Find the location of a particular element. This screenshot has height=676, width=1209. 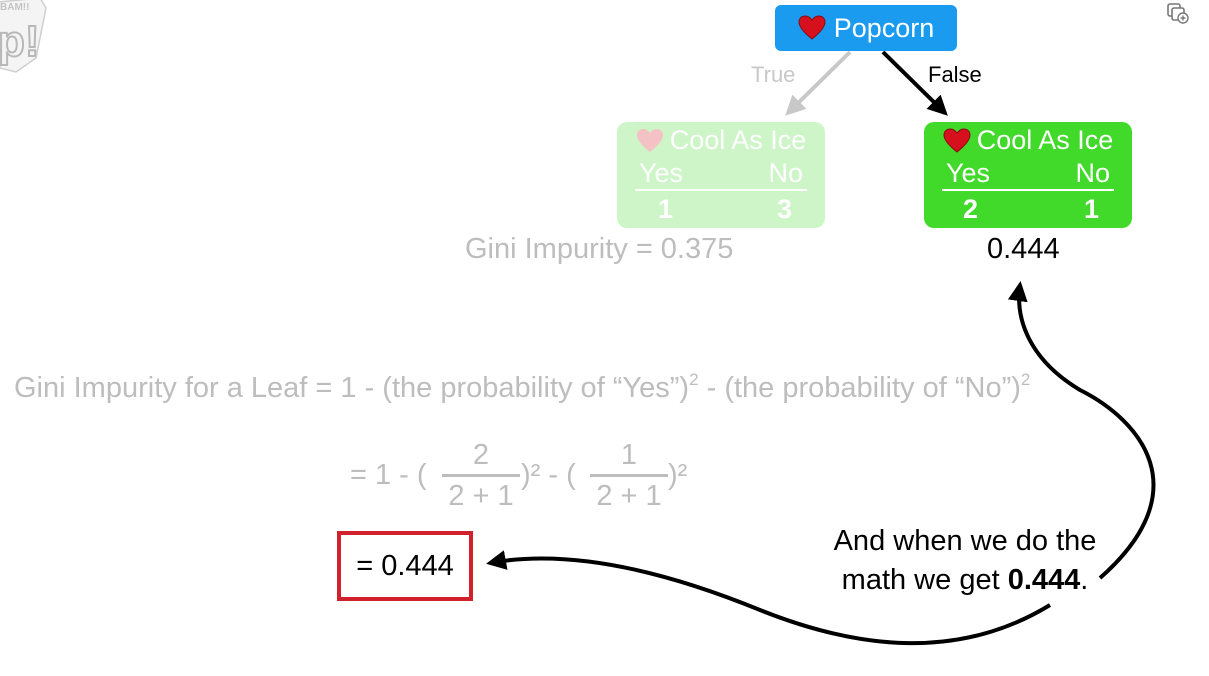

gini-impurity-true-leaf: Gini Impurity = 0.375 is located at coordinates (599, 249).